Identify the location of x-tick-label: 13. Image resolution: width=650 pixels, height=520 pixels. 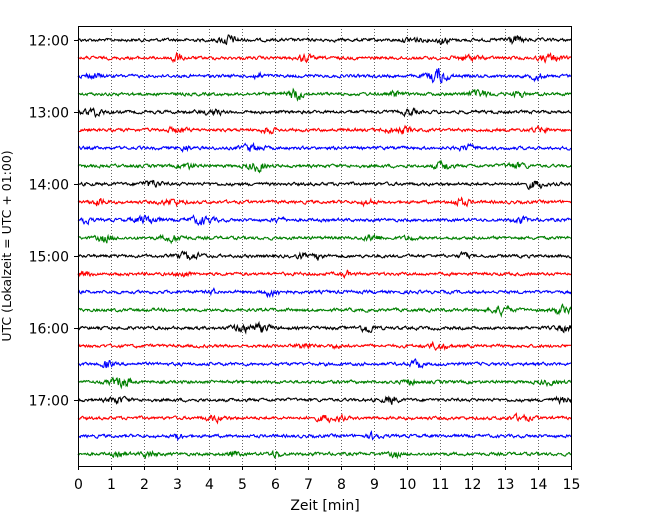
(506, 485).